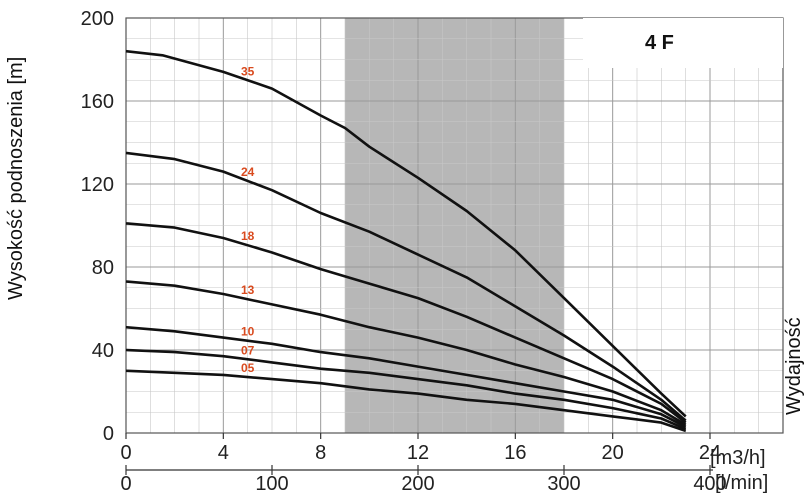  I want to click on x-tick-label: 4, so click(223, 453).